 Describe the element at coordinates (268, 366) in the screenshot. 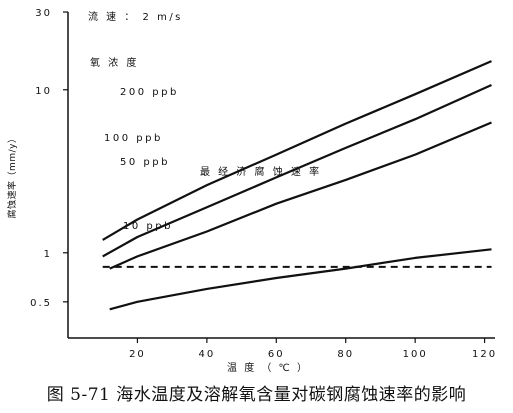

I see `x-axis-title: 温 度 （ ℃ ）` at that location.